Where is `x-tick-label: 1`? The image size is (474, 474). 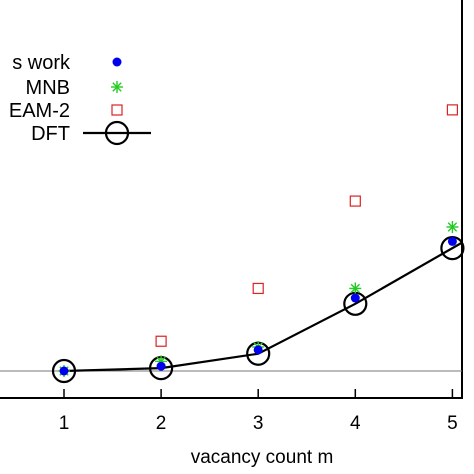
x-tick-label: 1 is located at coordinates (64, 423).